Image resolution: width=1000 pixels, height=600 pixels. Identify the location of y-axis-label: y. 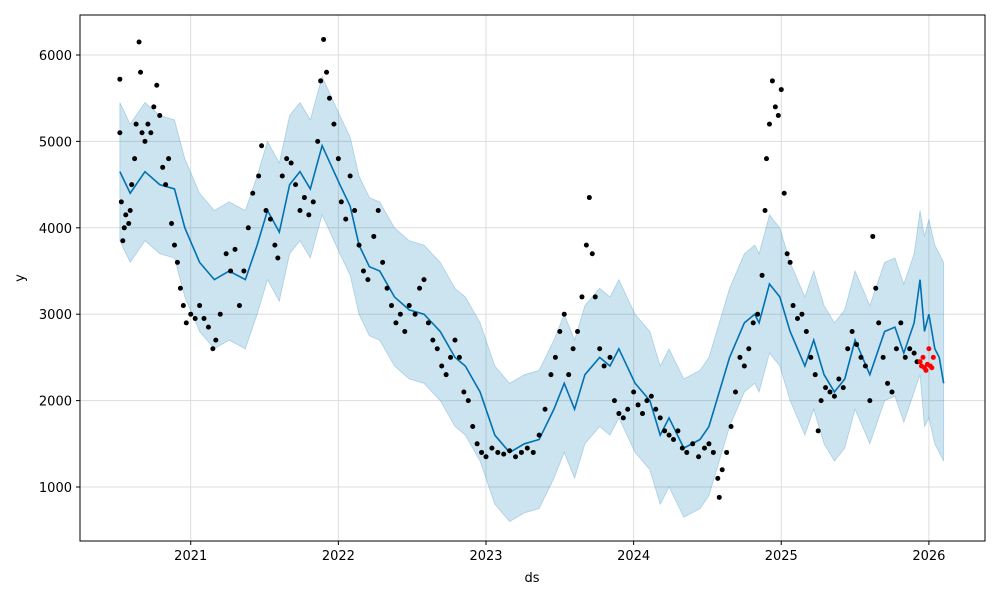
(20, 278).